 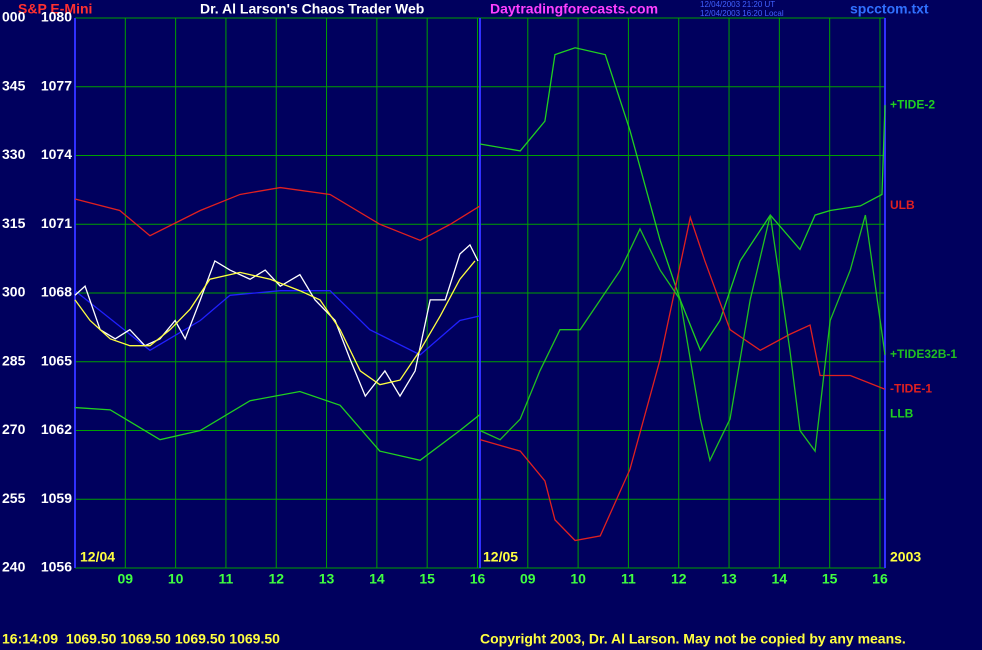 What do you see at coordinates (14, 85) in the screenshot?
I see `degree-label: 345` at bounding box center [14, 85].